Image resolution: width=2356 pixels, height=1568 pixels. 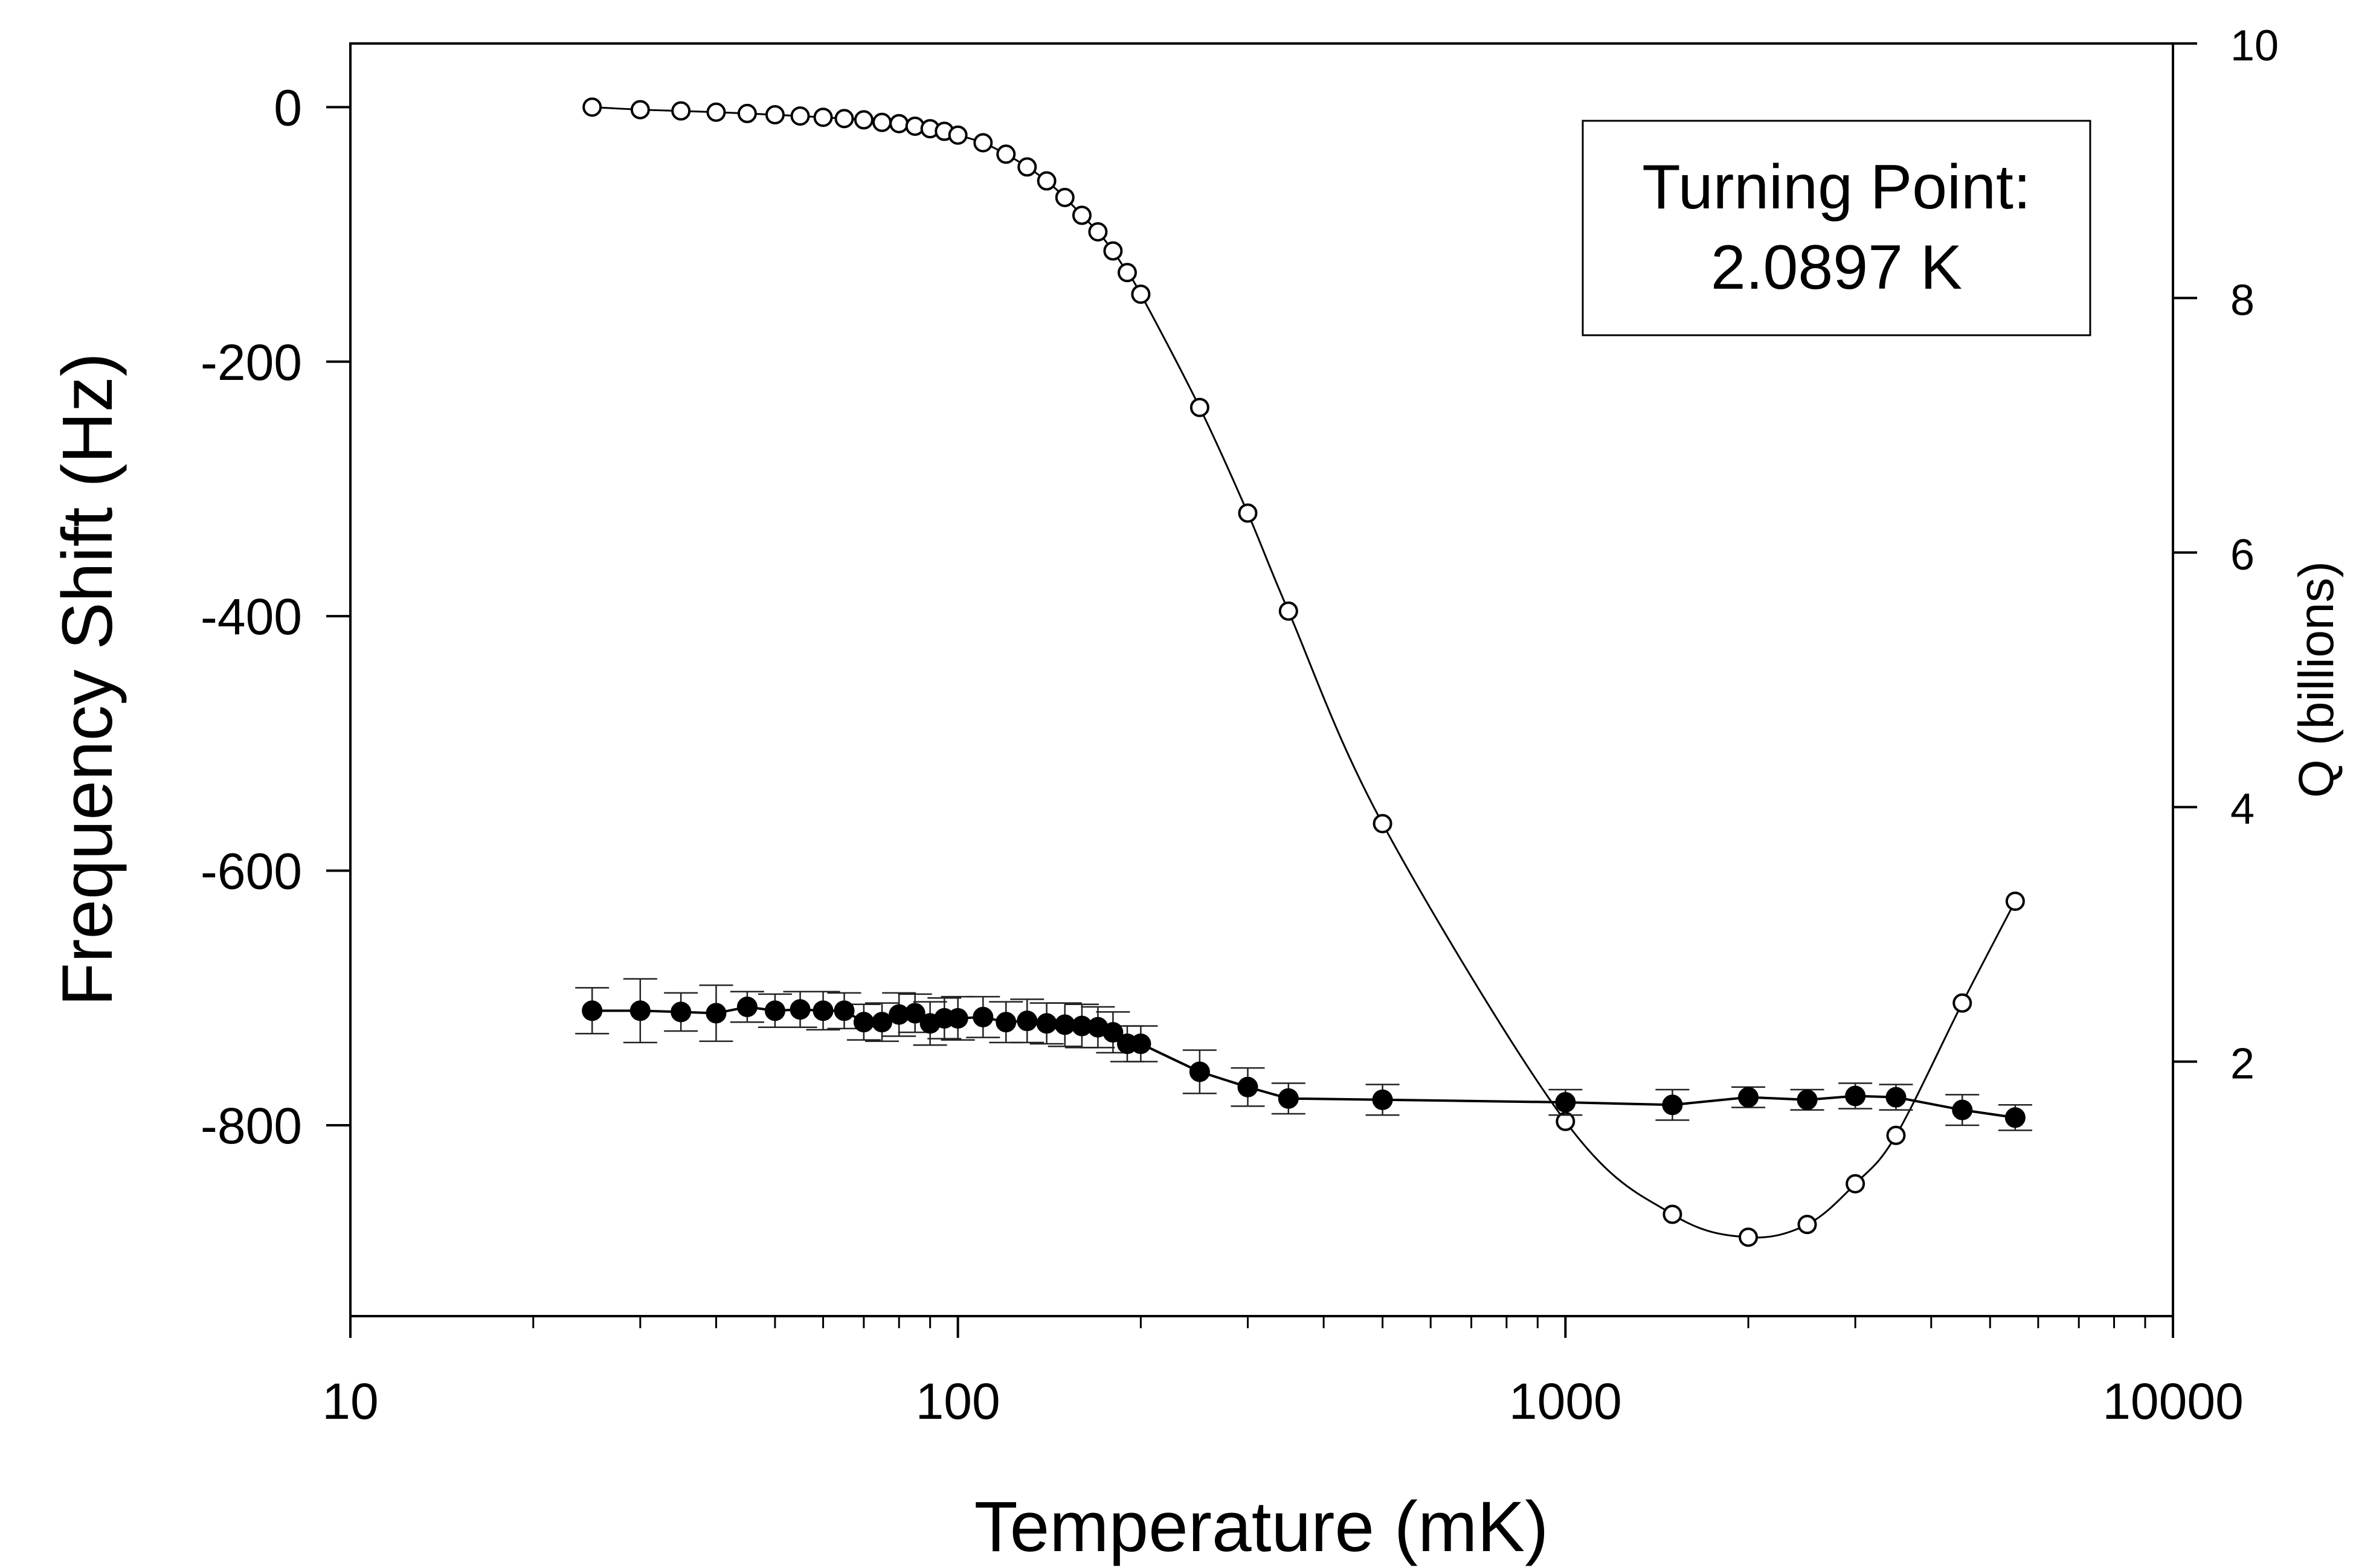 I want to click on y-axis-title: Frequency Shift (Hz), so click(x=87, y=679).